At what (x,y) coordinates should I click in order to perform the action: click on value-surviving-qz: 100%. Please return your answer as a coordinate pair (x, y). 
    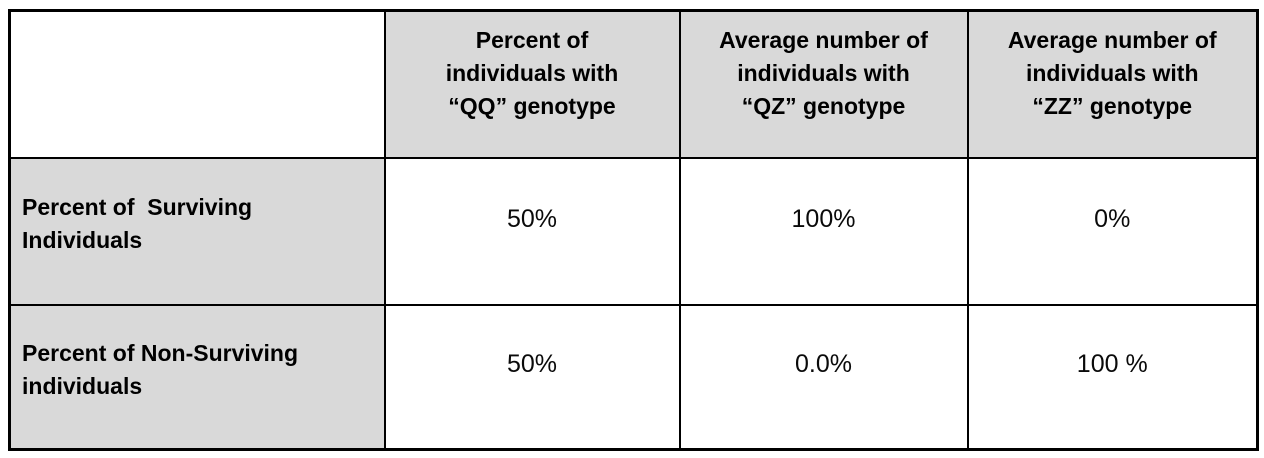
    Looking at the image, I should click on (823, 231).